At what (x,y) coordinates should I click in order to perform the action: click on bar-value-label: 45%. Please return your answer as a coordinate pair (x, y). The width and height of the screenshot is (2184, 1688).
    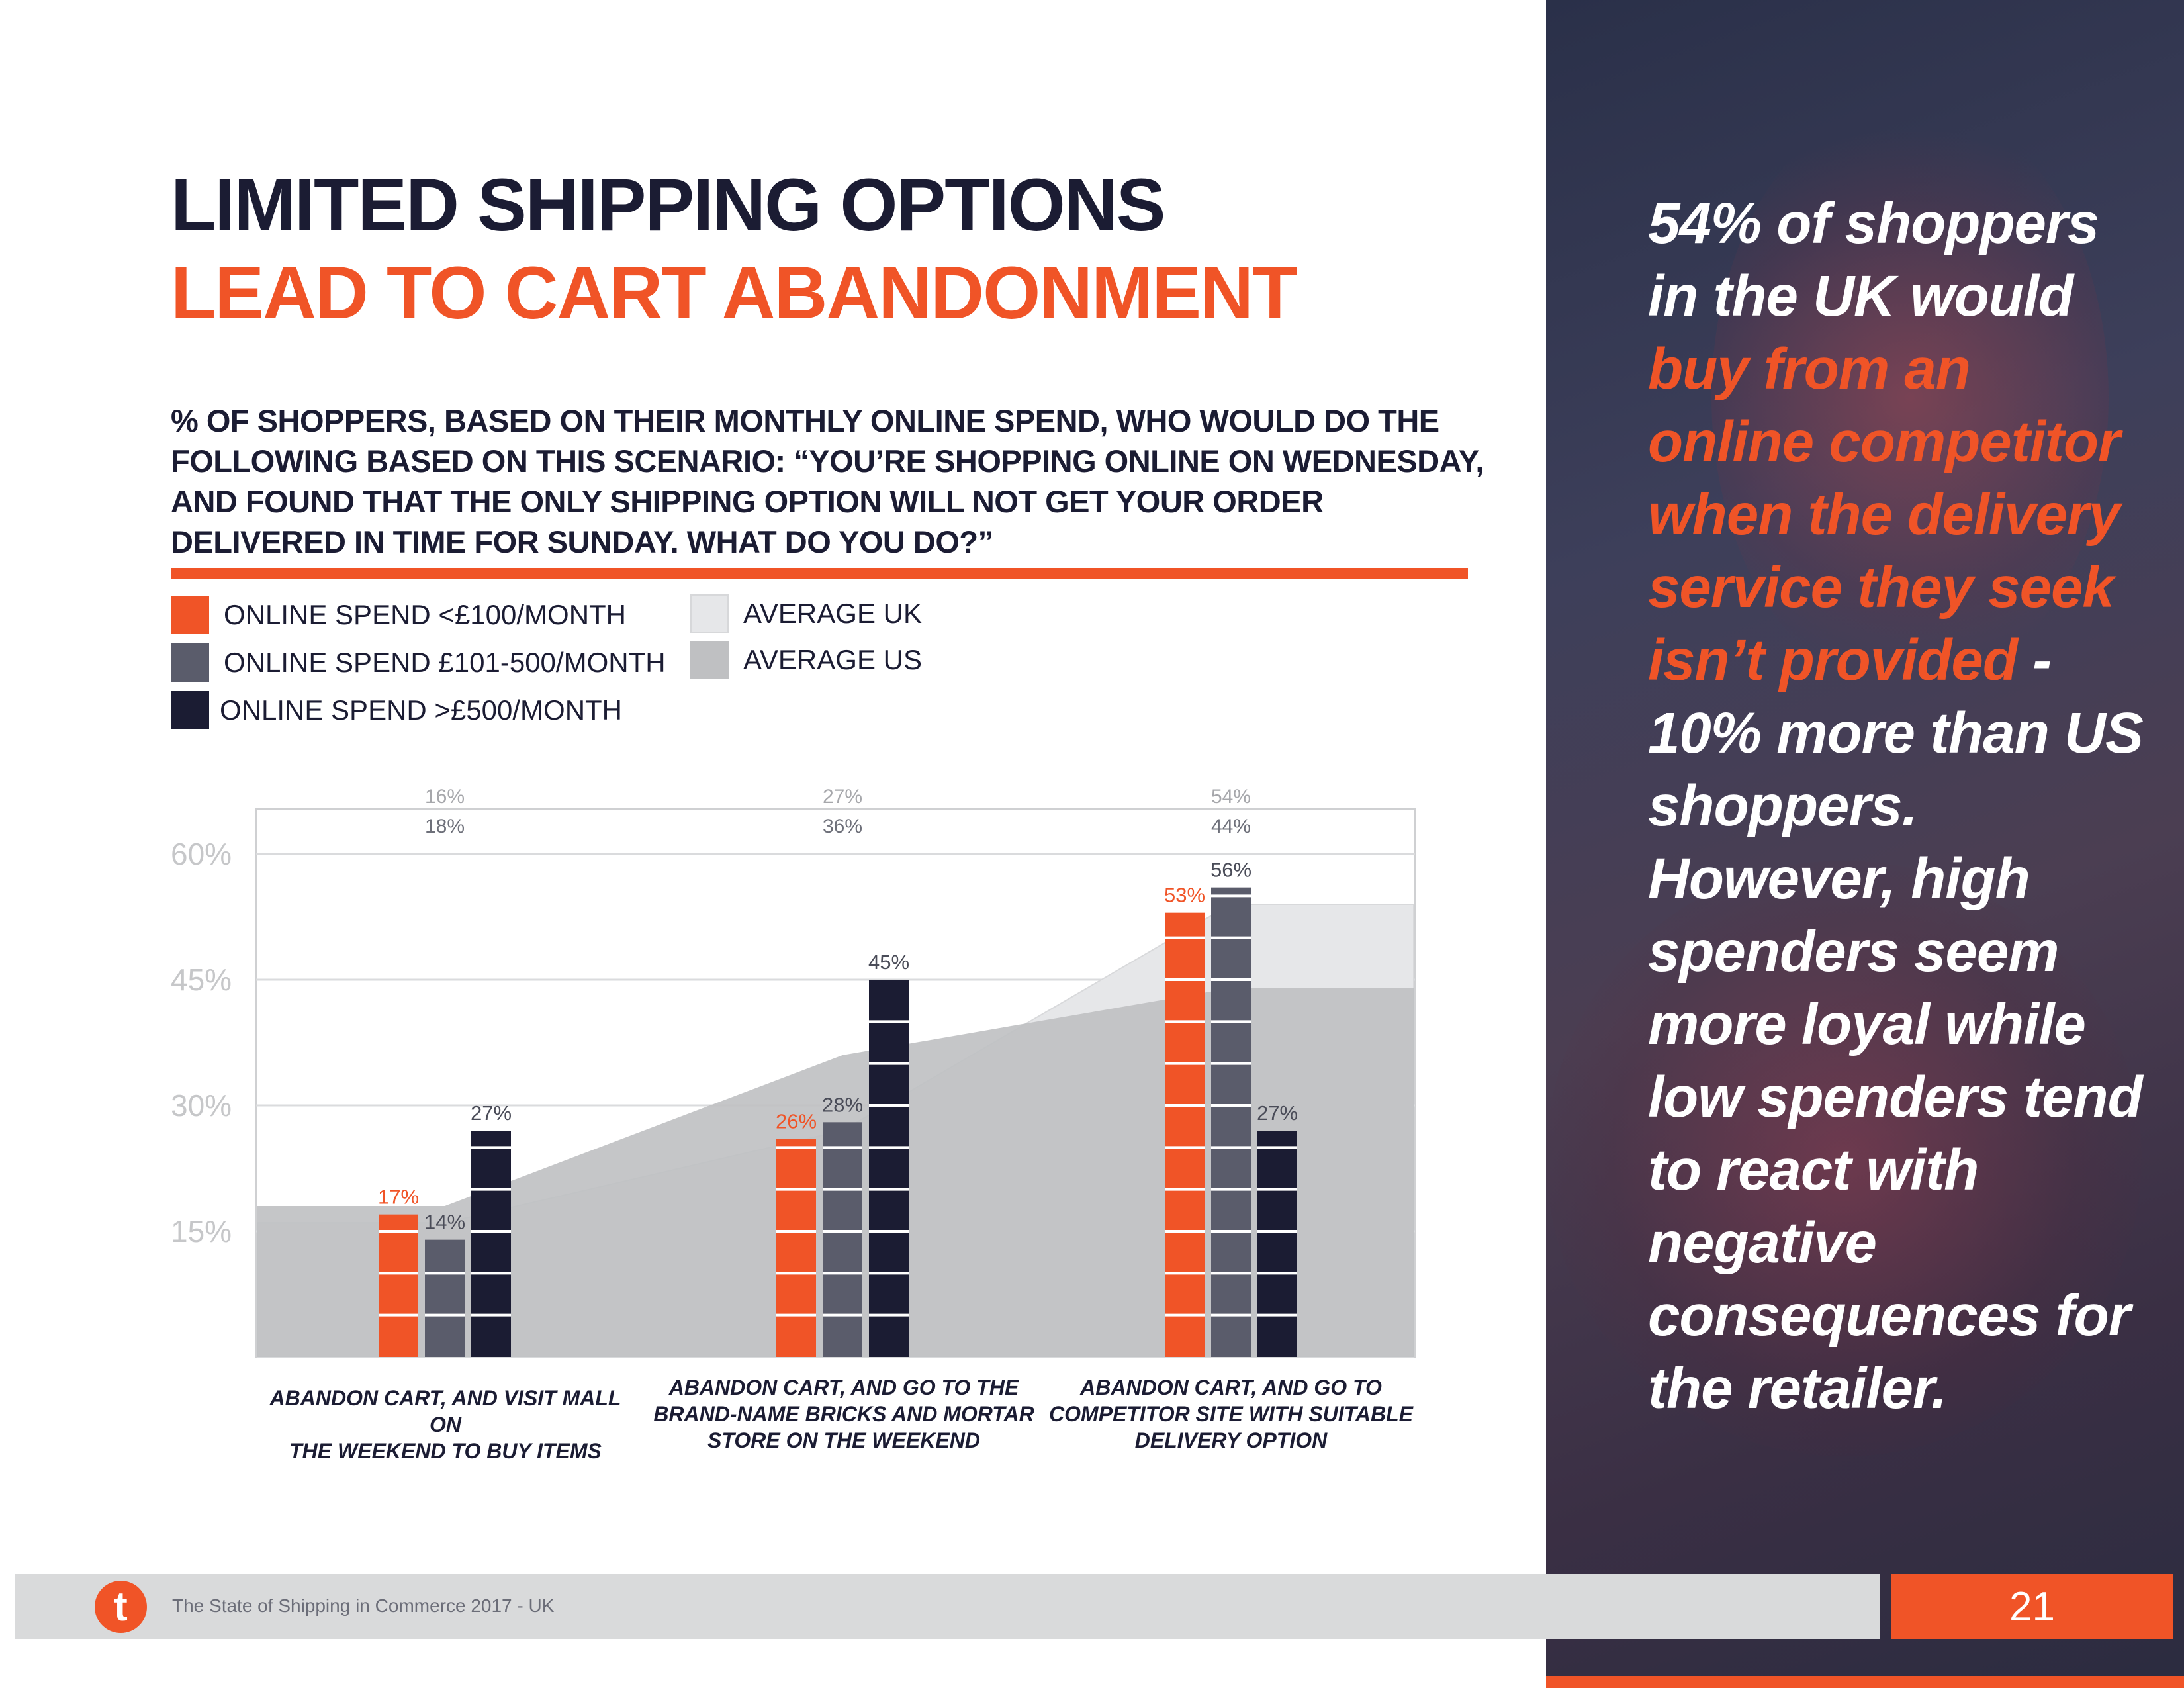
    Looking at the image, I should click on (889, 962).